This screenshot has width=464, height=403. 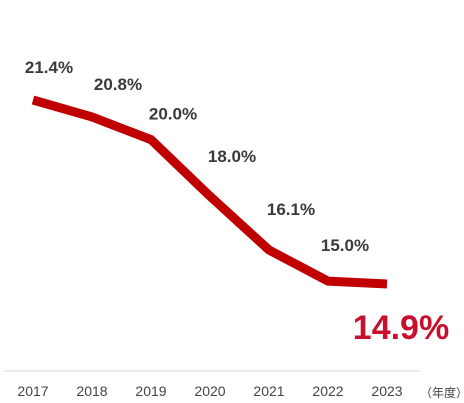 What do you see at coordinates (345, 245) in the screenshot?
I see `data-label-2022: 15.0%` at bounding box center [345, 245].